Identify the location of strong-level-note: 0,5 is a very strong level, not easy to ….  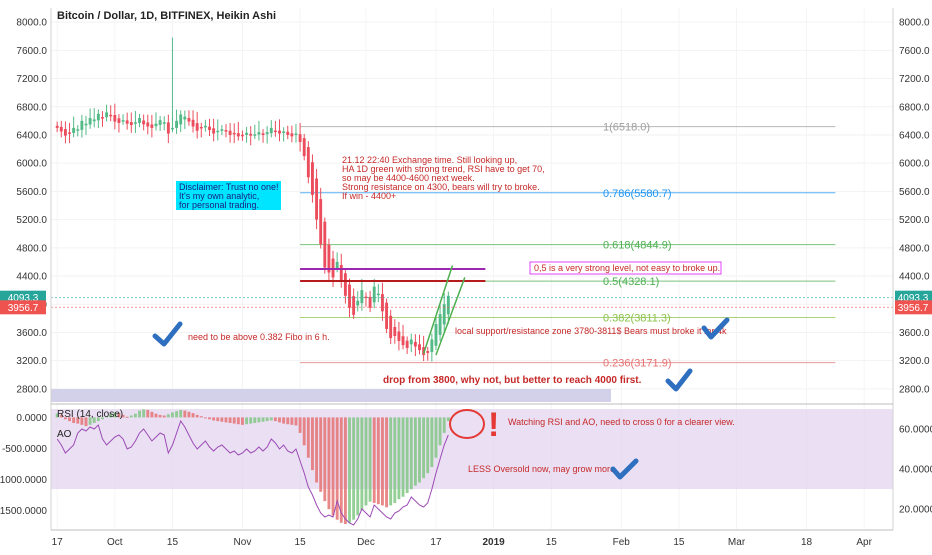
(627, 268).